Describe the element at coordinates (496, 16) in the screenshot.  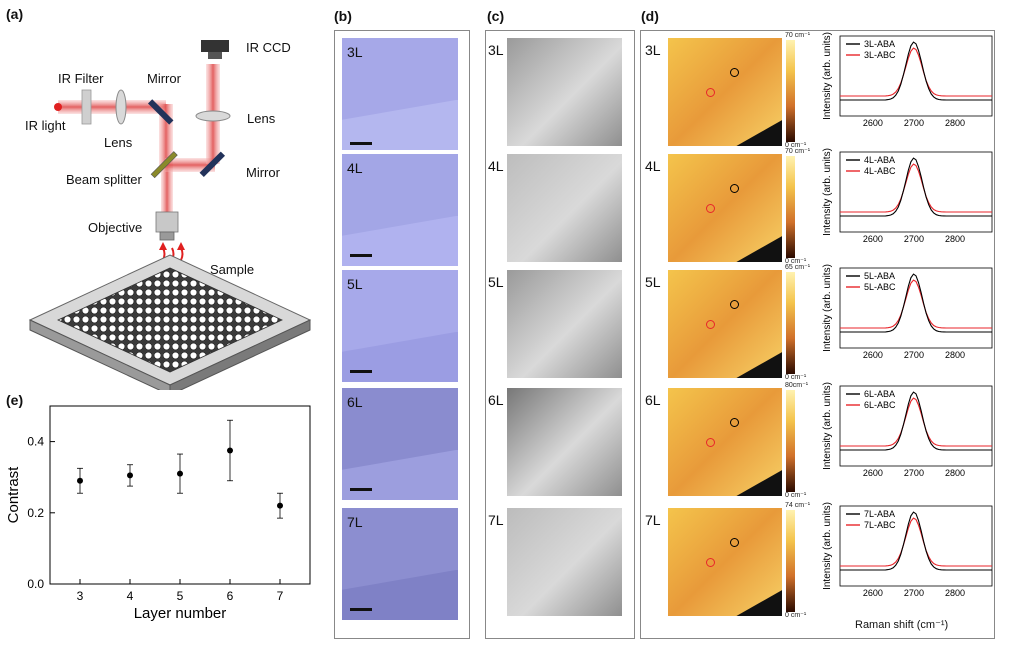
I see `panel-label-c: (c)` at that location.